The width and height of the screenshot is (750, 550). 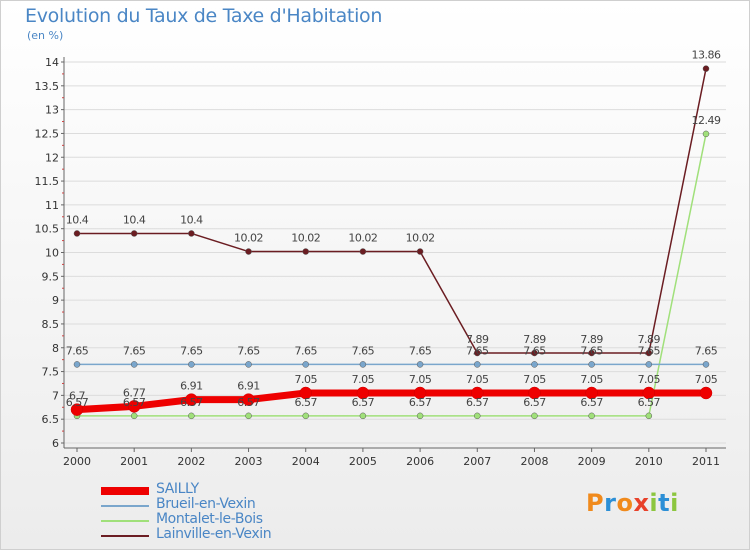 I want to click on logo-letter: o, so click(x=625, y=503).